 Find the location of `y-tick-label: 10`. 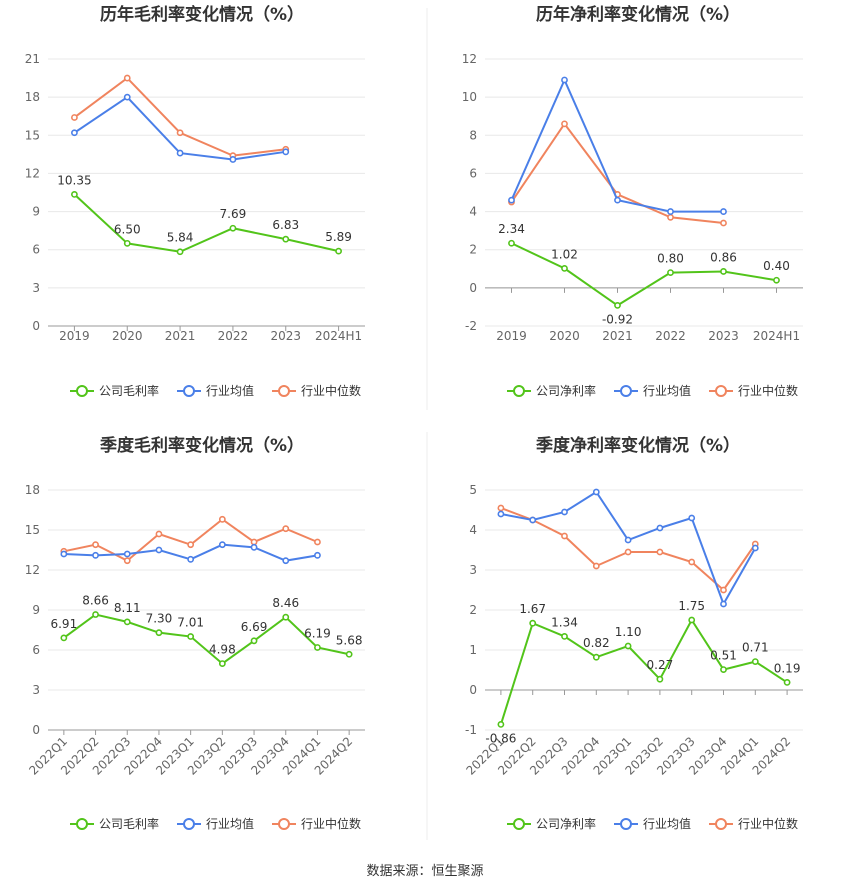

y-tick-label: 10 is located at coordinates (469, 97).